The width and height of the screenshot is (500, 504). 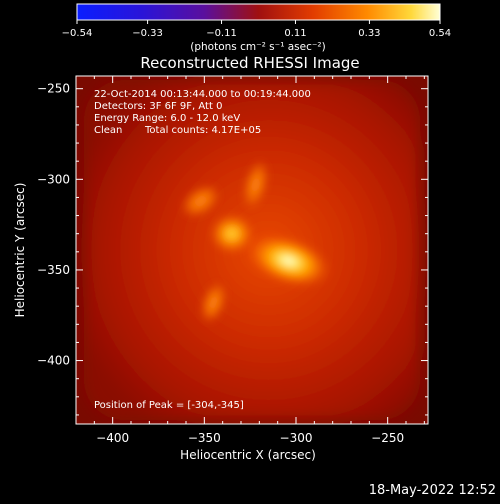 What do you see at coordinates (167, 118) in the screenshot?
I see `info-energy-range: Energy Range: 6.0 - 12.0 keV` at bounding box center [167, 118].